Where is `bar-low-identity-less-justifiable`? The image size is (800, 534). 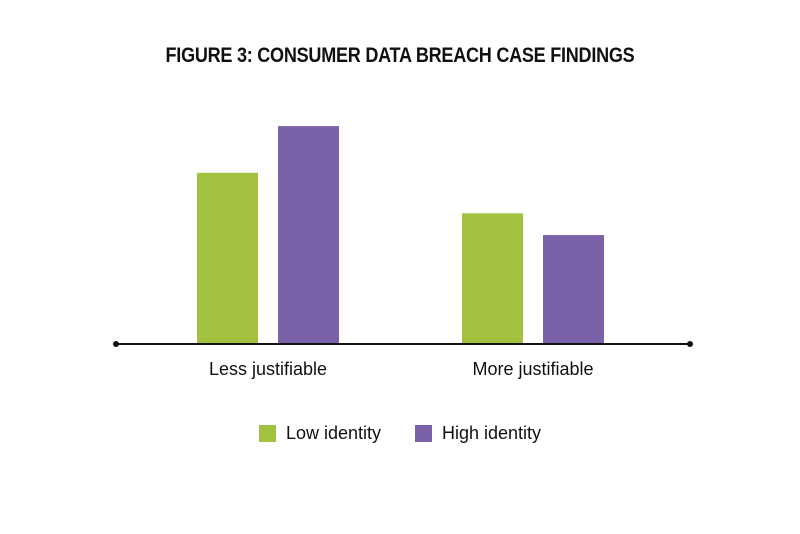 bar-low-identity-less-justifiable is located at coordinates (227, 258).